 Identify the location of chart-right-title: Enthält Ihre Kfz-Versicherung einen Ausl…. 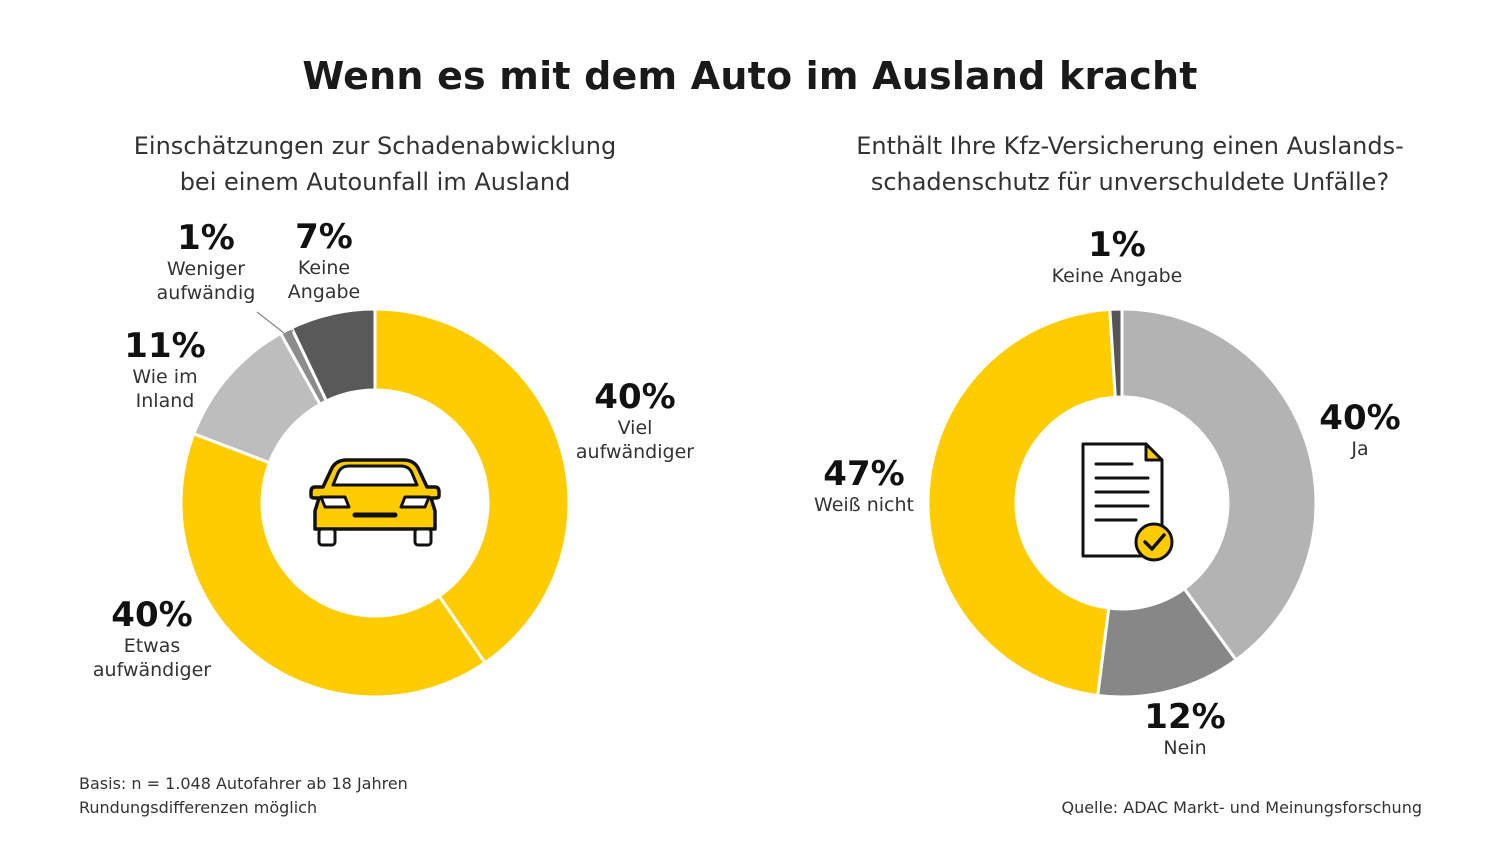
(1130, 164).